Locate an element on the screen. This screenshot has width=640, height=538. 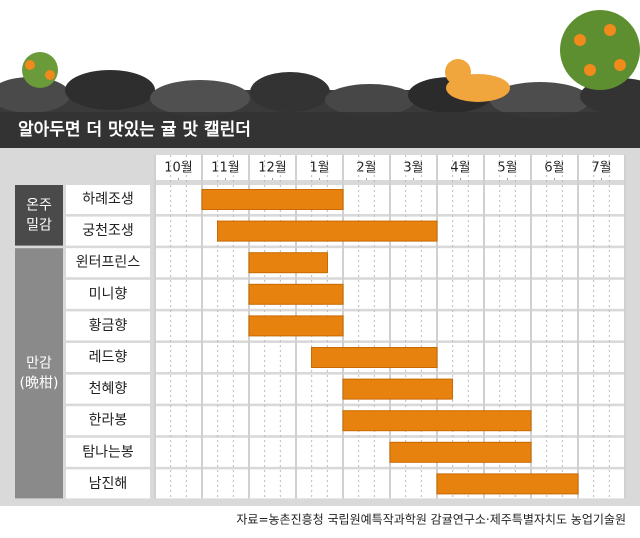
x-tick-label: 1월 is located at coordinates (319, 168).